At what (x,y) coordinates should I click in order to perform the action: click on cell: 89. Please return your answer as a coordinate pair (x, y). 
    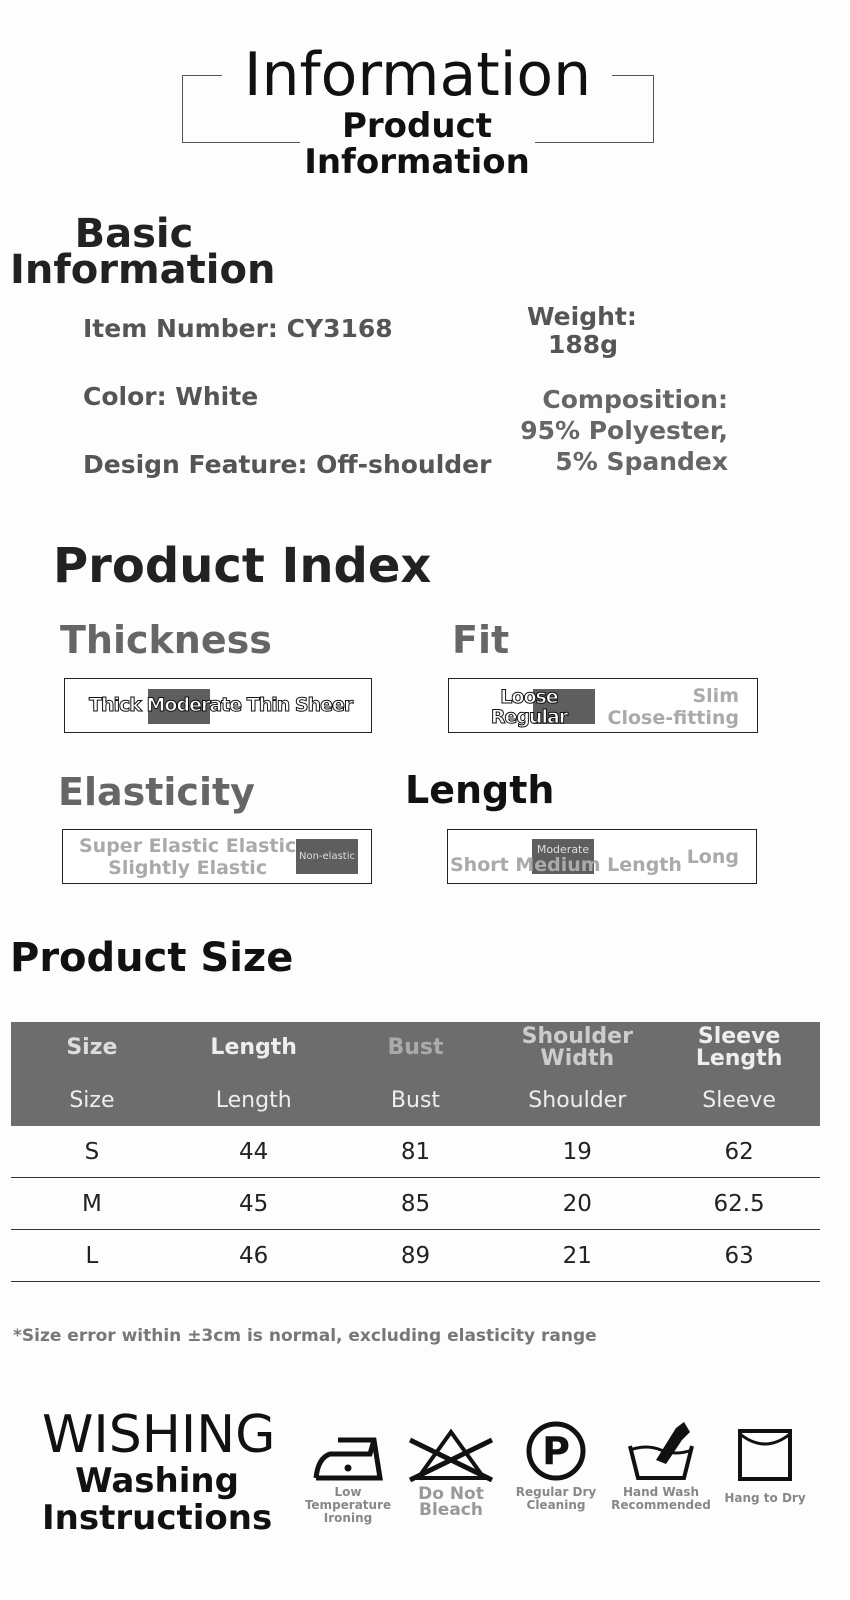
    Looking at the image, I should click on (415, 1255).